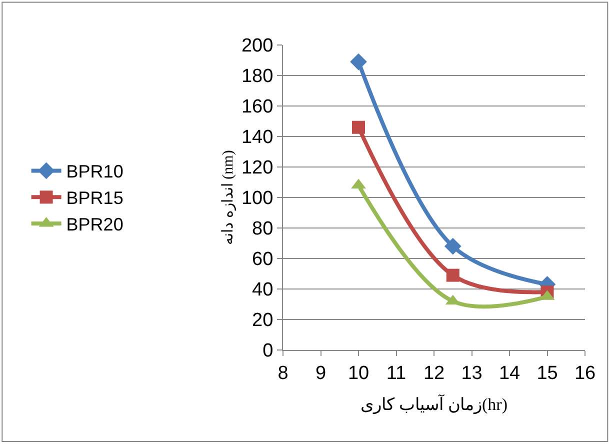 The image size is (609, 445). What do you see at coordinates (263, 259) in the screenshot?
I see `y-tick-label: 60` at bounding box center [263, 259].